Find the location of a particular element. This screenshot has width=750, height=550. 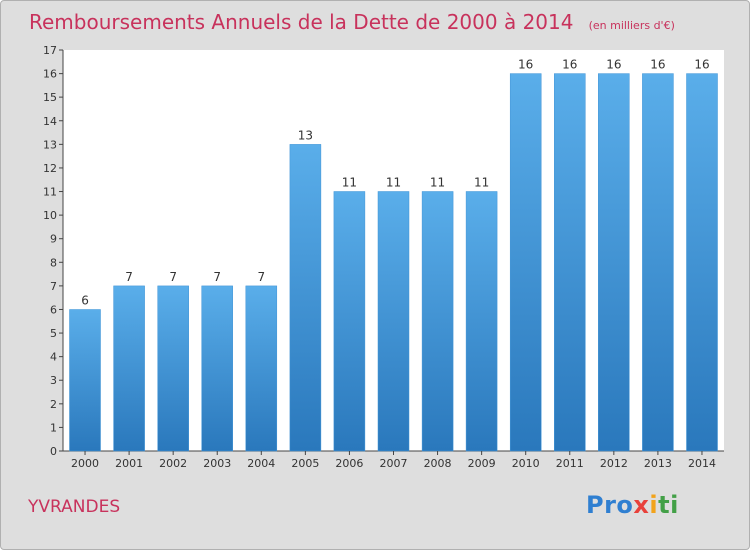

x-tick-label: 2009 is located at coordinates (482, 463).